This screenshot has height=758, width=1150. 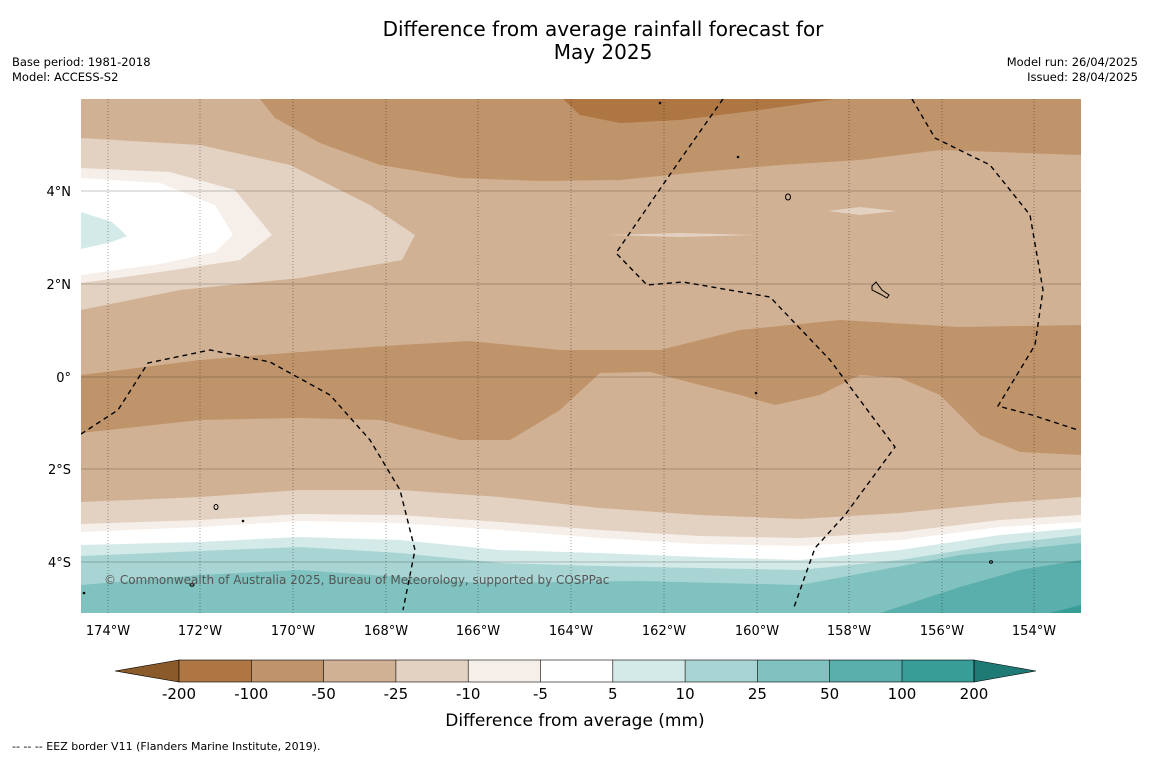 What do you see at coordinates (59, 563) in the screenshot?
I see `lat-label: 4°S` at bounding box center [59, 563].